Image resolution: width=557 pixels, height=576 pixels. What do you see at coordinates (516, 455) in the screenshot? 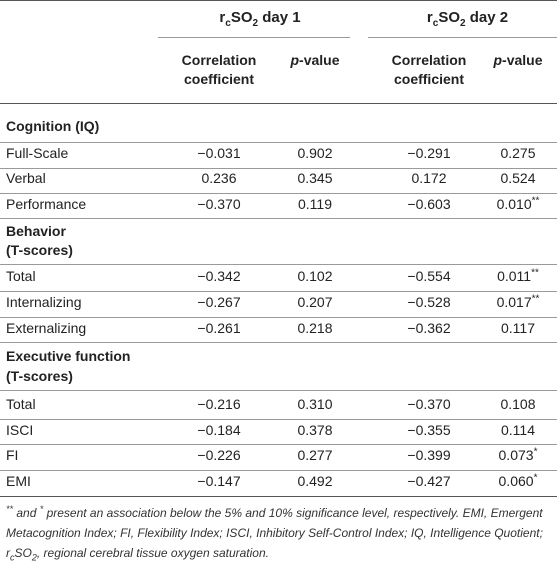
I see `p-day2-number: 0.073` at bounding box center [516, 455].